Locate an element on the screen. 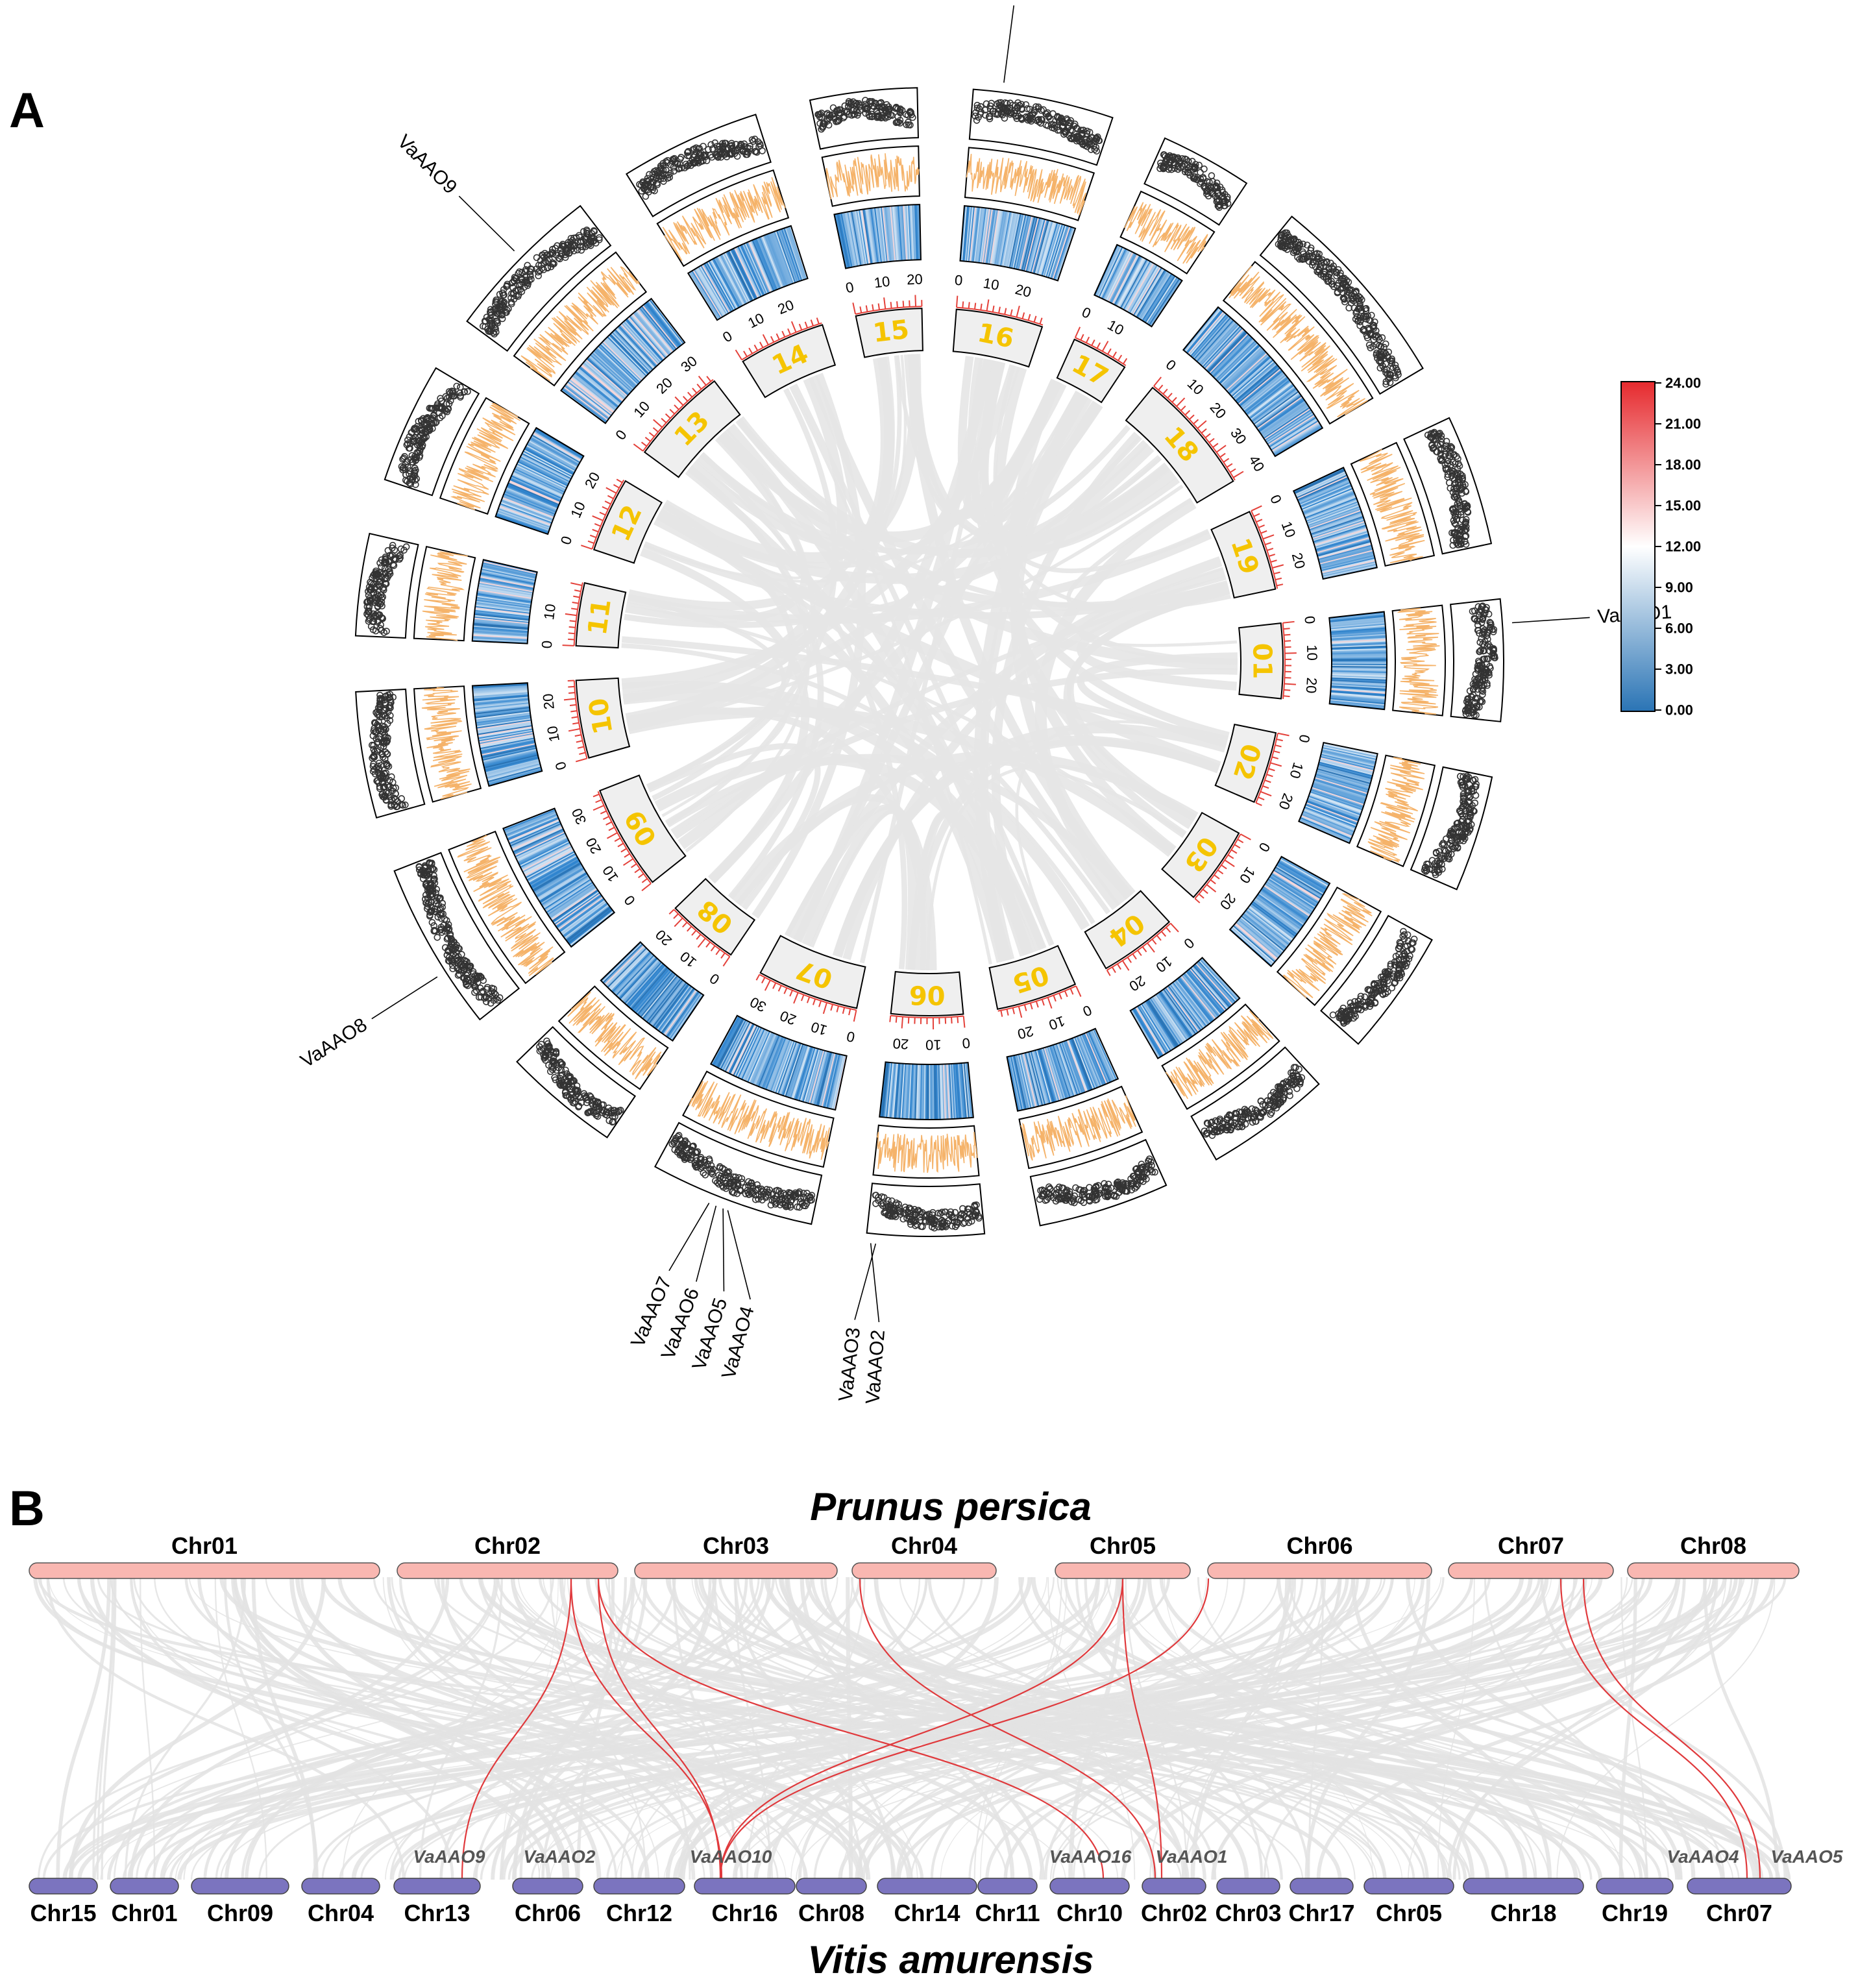 Image resolution: width=1858 pixels, height=1988 pixels. tick-label: 0 is located at coordinates (1087, 1011).